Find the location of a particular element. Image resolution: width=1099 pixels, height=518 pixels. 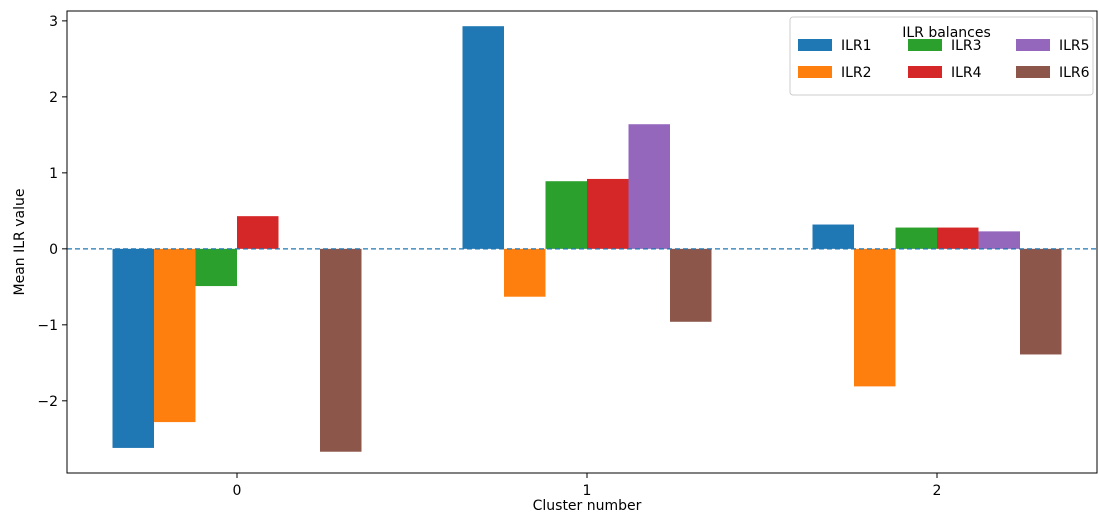

legend-label-ilr4: ILR4 is located at coordinates (966, 73).